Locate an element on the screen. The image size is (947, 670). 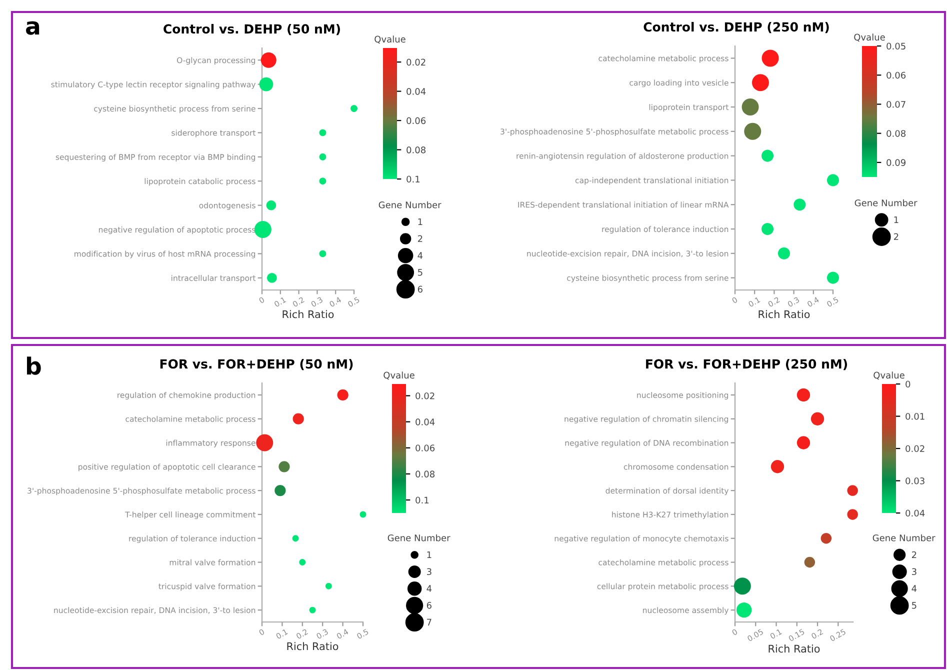
chart-title: Control vs. DEHP (250 nM) is located at coordinates (736, 28).